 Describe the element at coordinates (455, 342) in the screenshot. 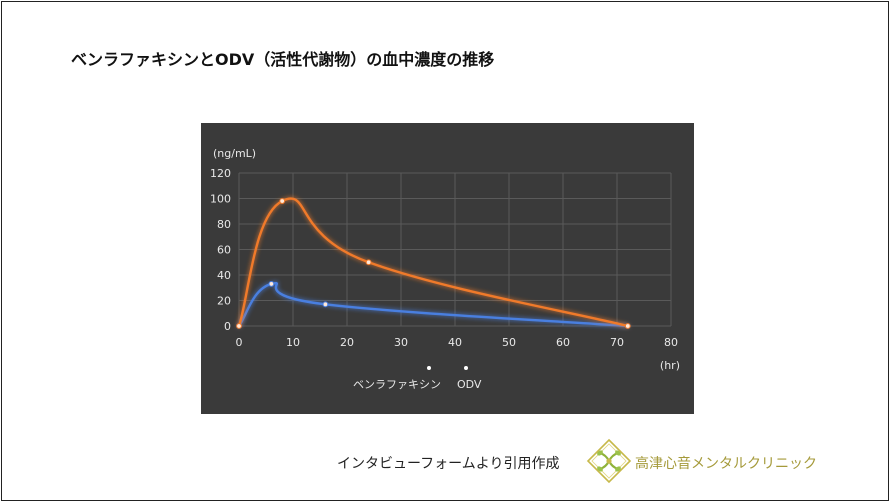

I see `x-tick-label: 40` at that location.